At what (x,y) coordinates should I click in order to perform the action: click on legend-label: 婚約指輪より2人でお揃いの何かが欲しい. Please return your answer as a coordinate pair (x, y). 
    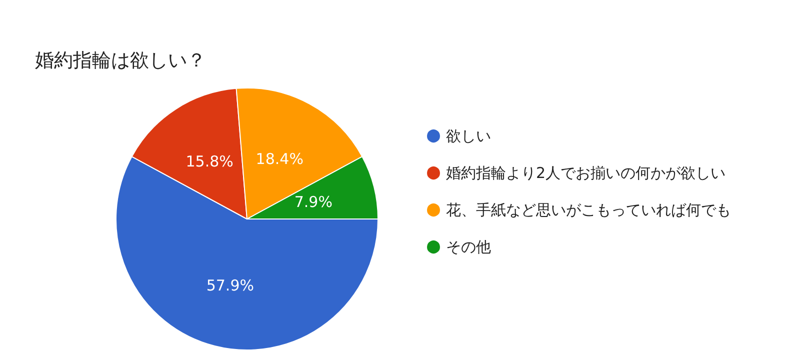
    Looking at the image, I should click on (586, 173).